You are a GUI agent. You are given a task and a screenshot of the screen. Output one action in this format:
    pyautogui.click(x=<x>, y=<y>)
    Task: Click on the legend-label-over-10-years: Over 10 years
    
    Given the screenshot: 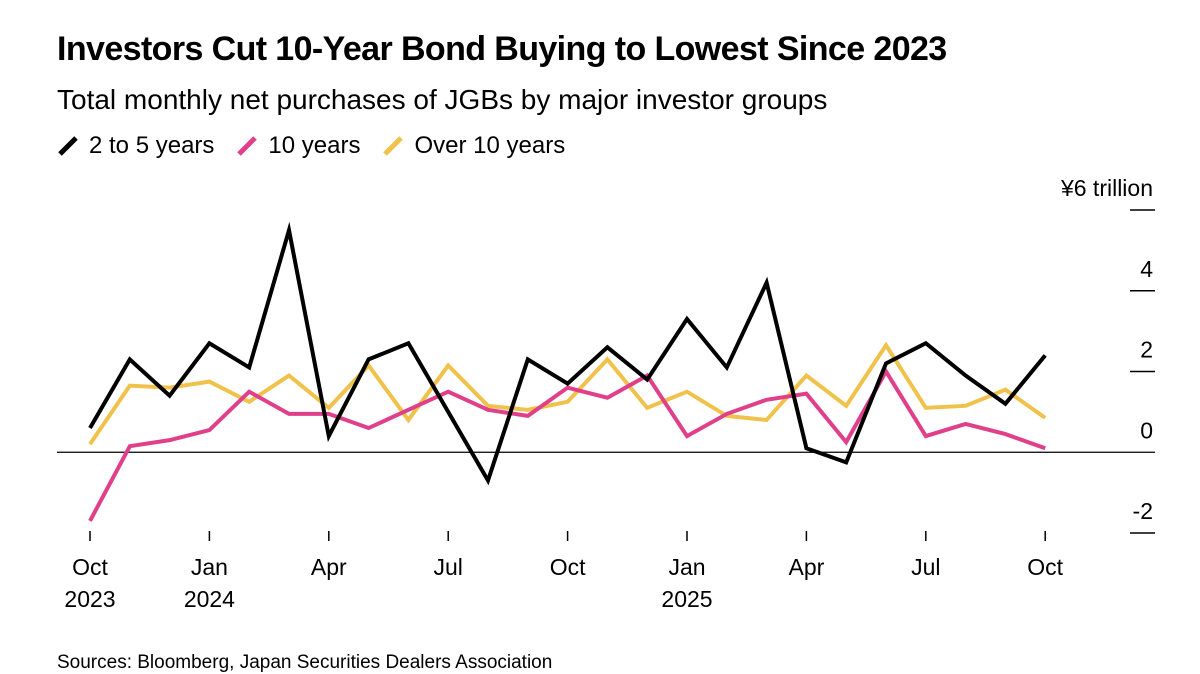 What is the action you would take?
    pyautogui.click(x=490, y=145)
    